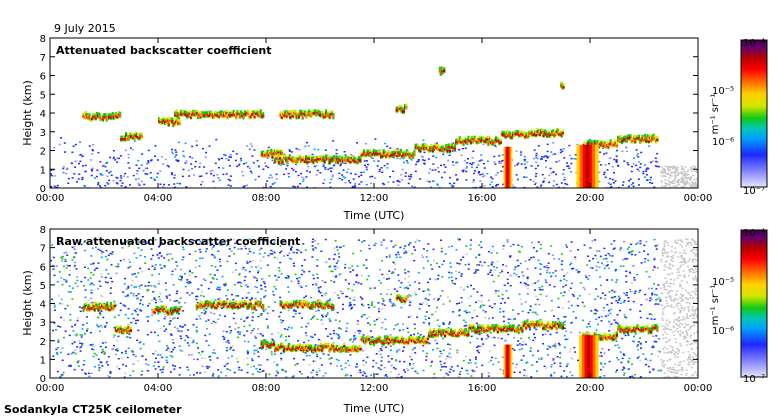 Image resolution: width=780 pixels, height=420 pixels. Describe the element at coordinates (43, 189) in the screenshot. I see `y-tick-label-1: 0` at that location.